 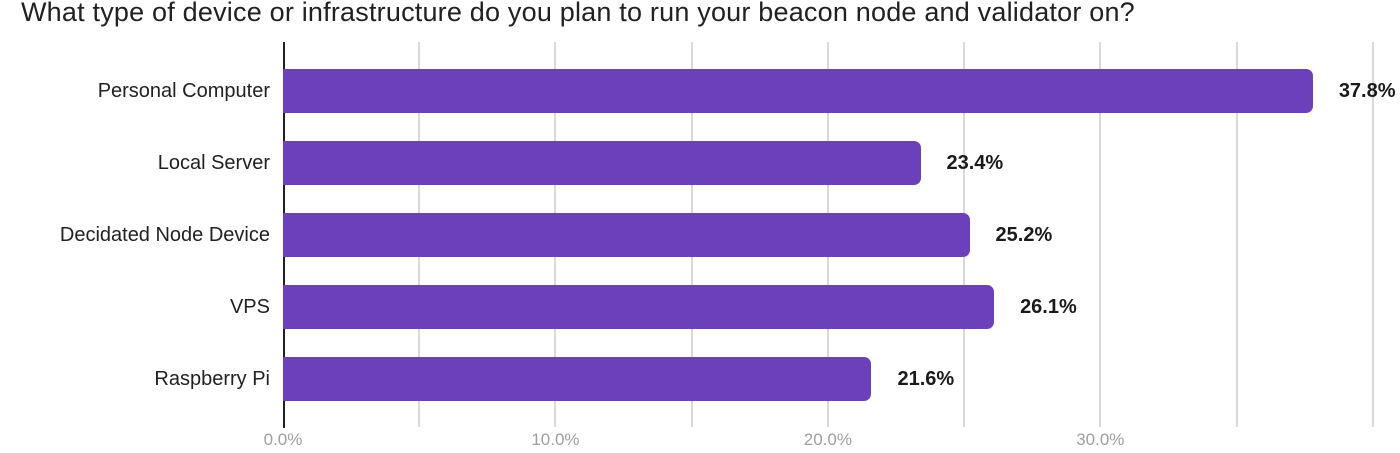 What do you see at coordinates (212, 379) in the screenshot?
I see `category-label: Raspberry Pi` at bounding box center [212, 379].